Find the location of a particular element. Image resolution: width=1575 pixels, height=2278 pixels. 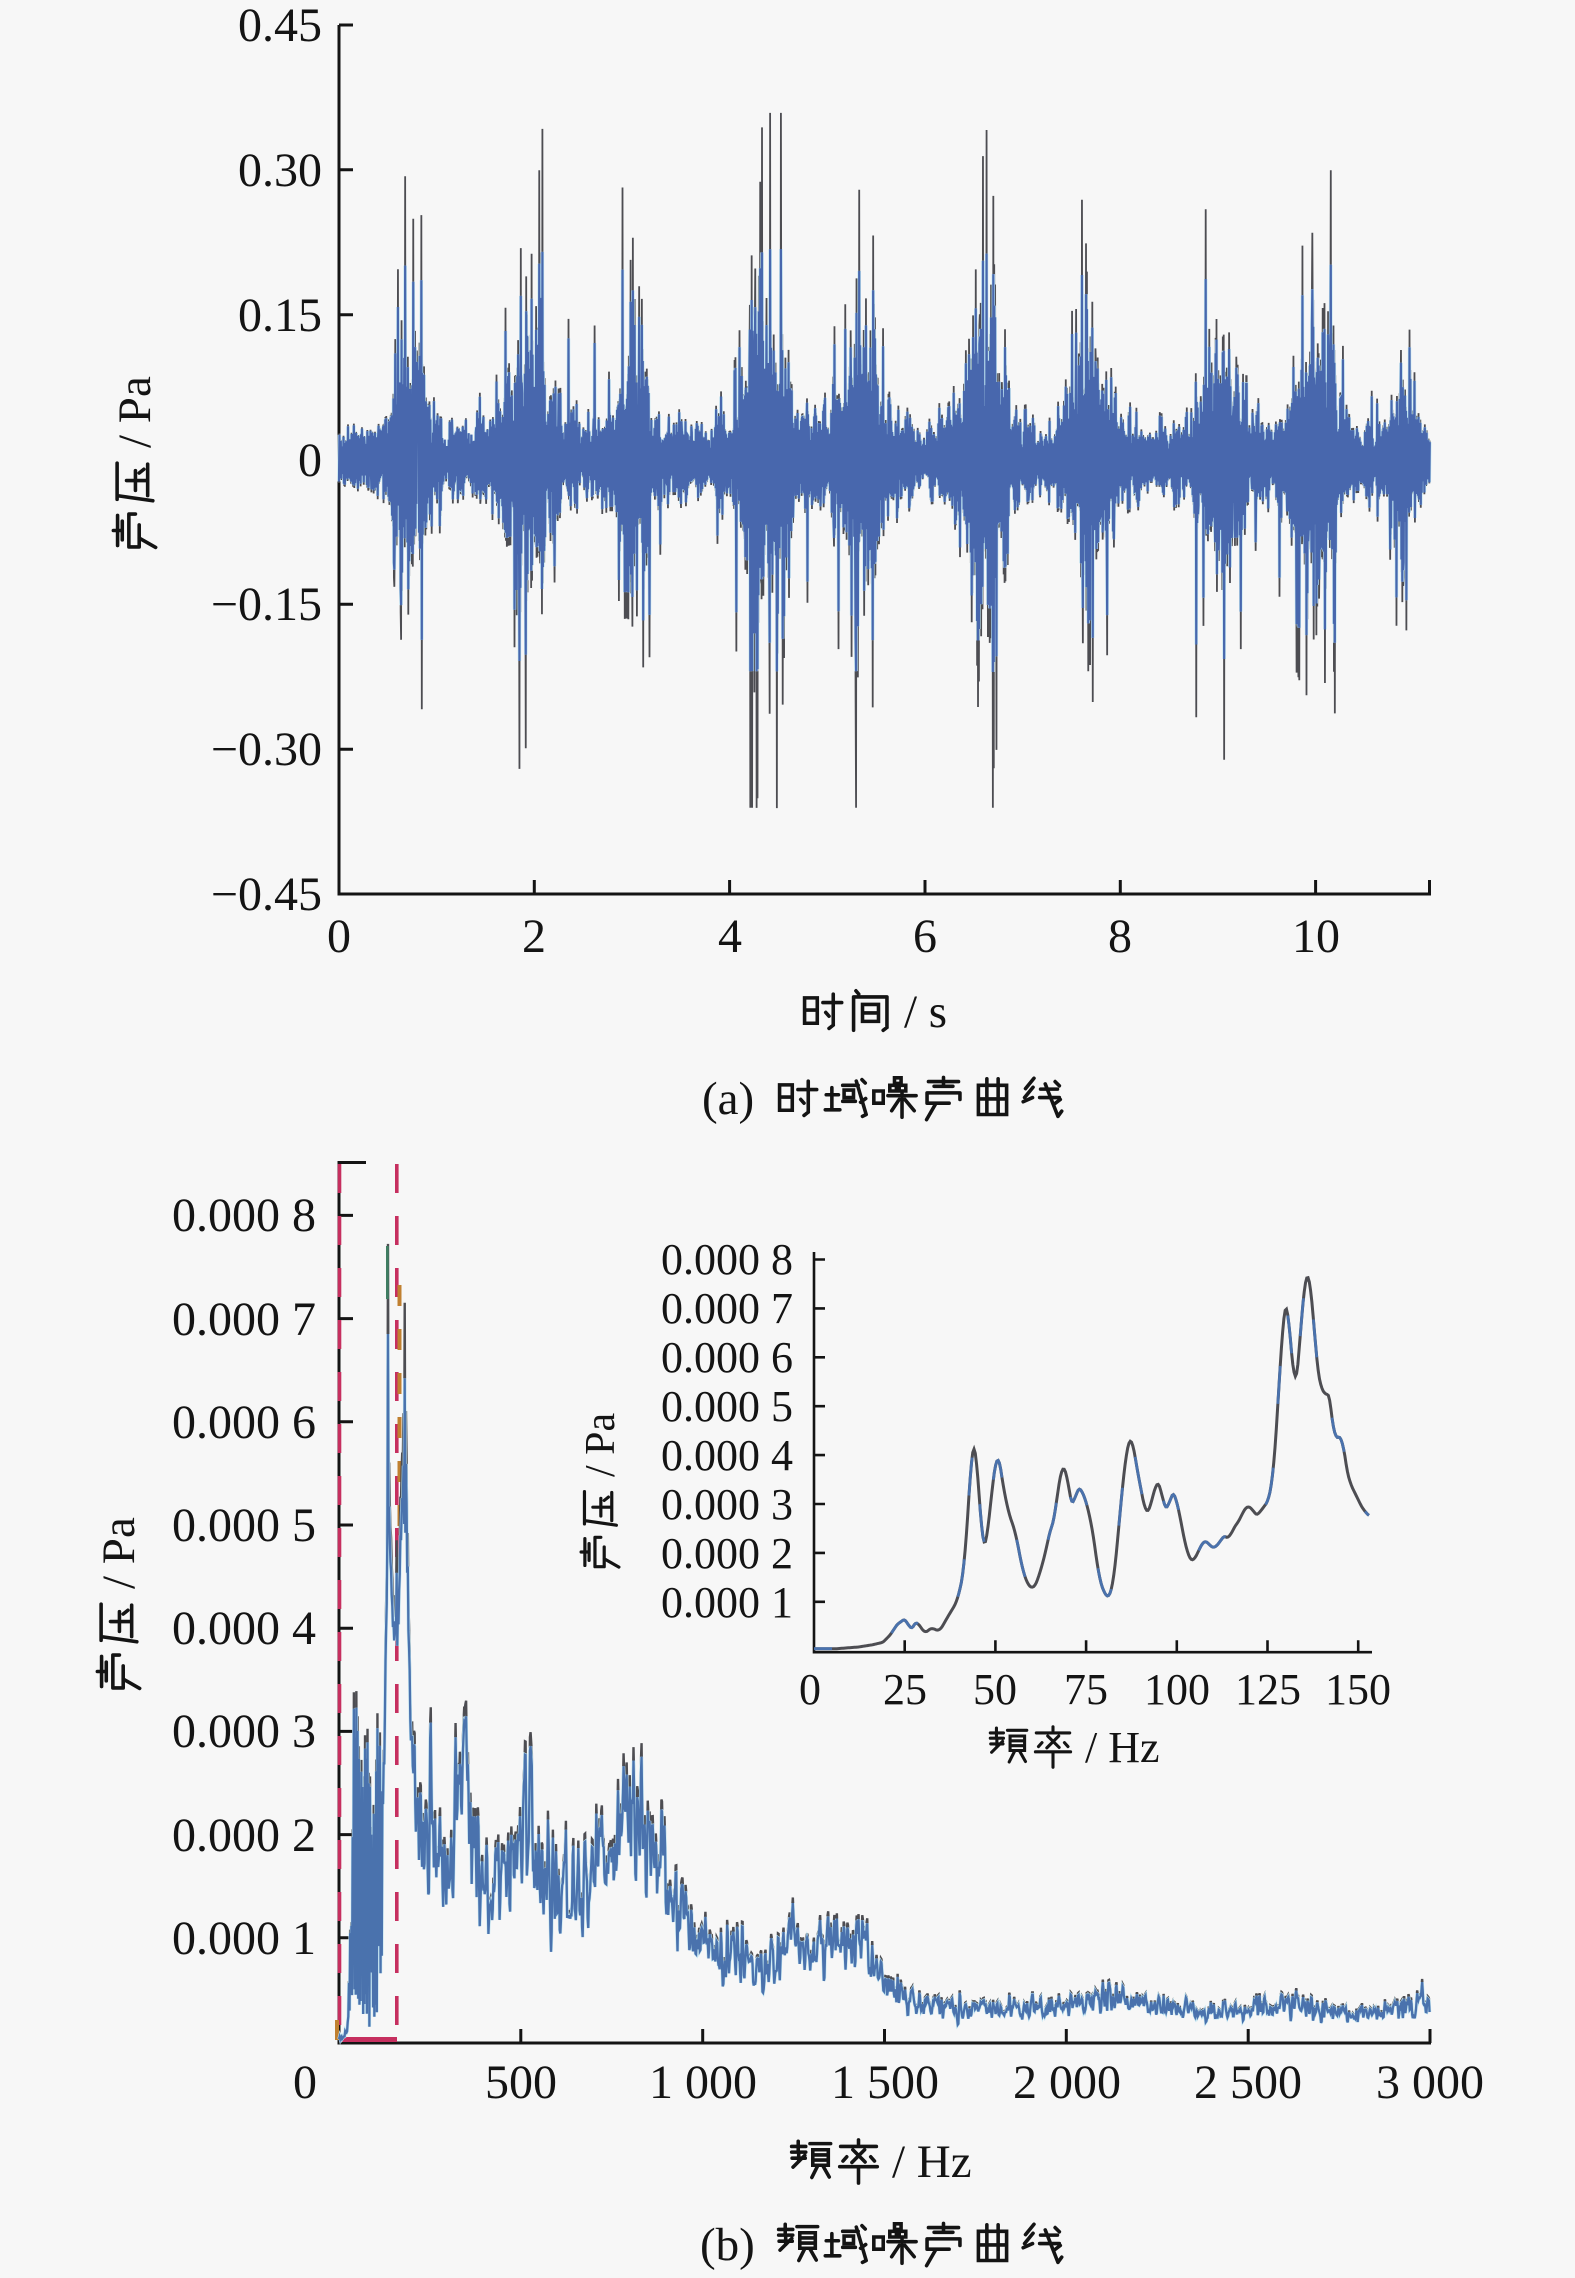

svg-text: 6 is located at coordinates (925, 936).